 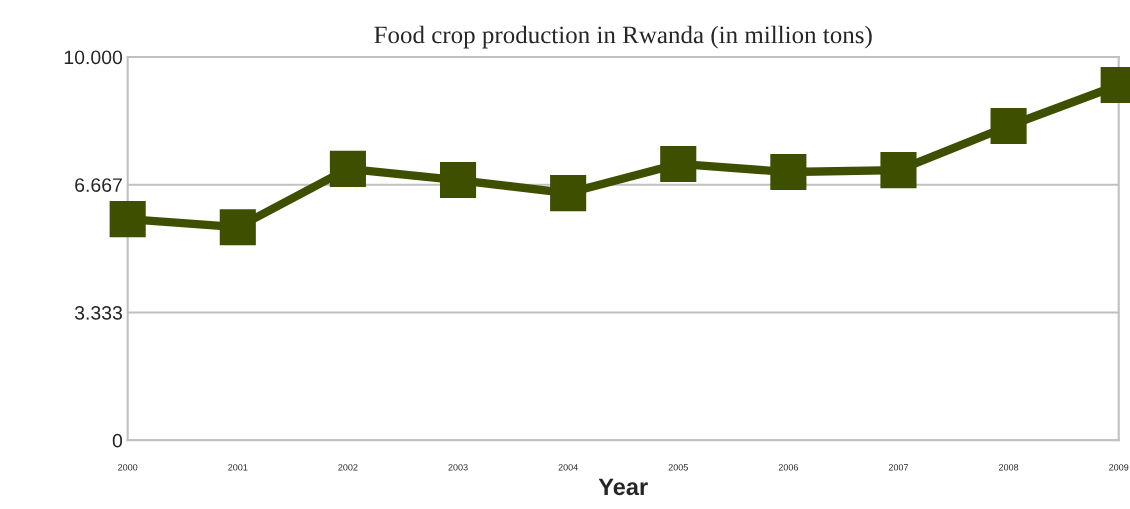 What do you see at coordinates (128, 467) in the screenshot?
I see `x-tick-label: 2000` at bounding box center [128, 467].